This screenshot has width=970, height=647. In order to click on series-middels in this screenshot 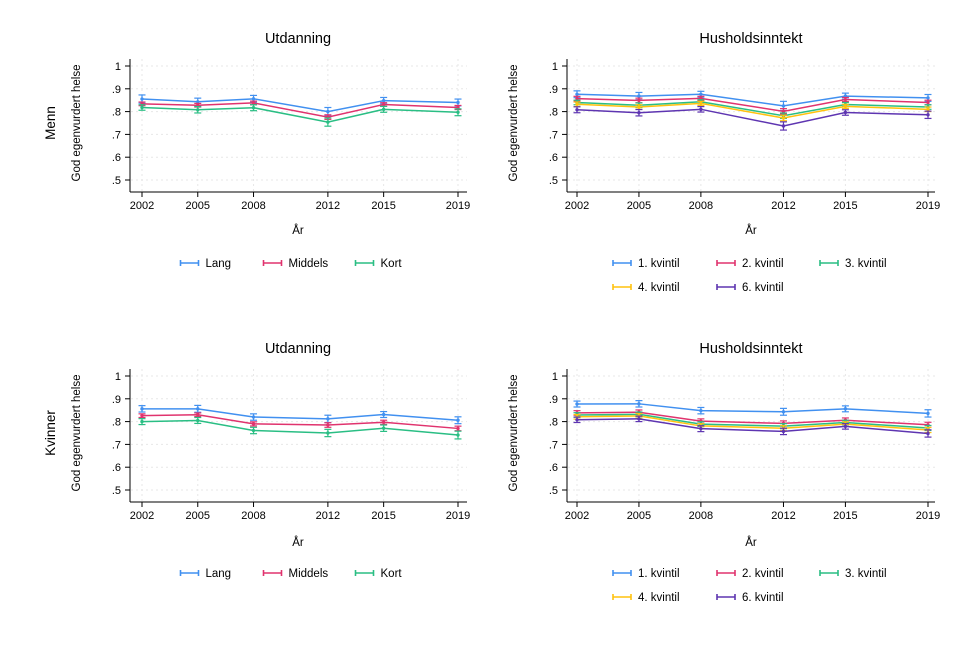, I will do `click(300, 422)`.